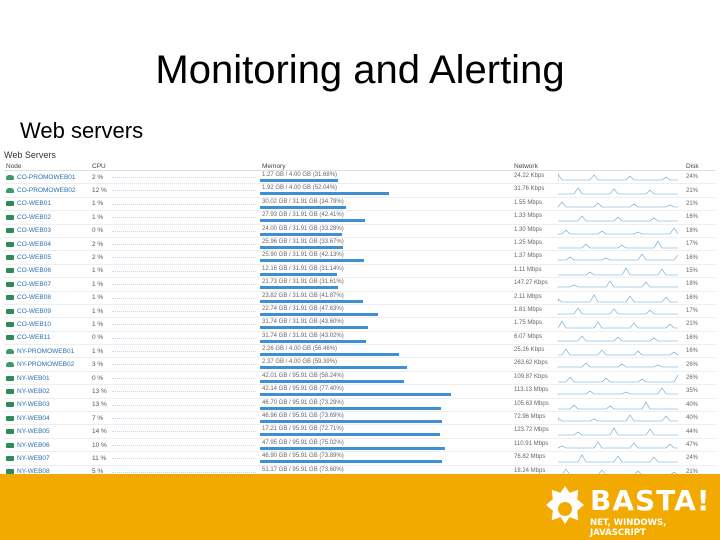 This screenshot has height=540, width=720. Describe the element at coordinates (175, 166) in the screenshot. I see `column-header-cpu: CPU` at that location.